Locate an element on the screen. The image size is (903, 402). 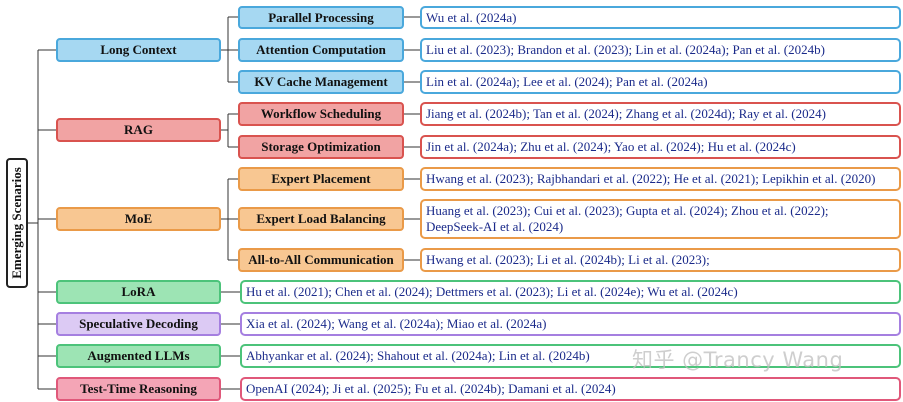
category-lora: LoRA is located at coordinates (138, 292).